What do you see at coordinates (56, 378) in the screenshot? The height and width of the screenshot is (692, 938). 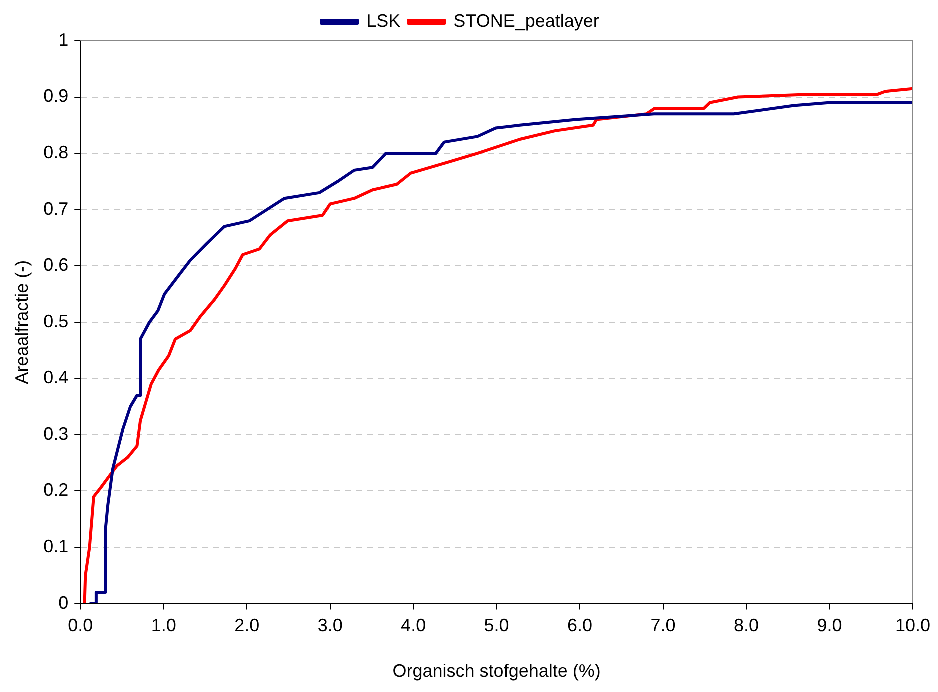 I see `y-tick-label: 0.4` at bounding box center [56, 378].